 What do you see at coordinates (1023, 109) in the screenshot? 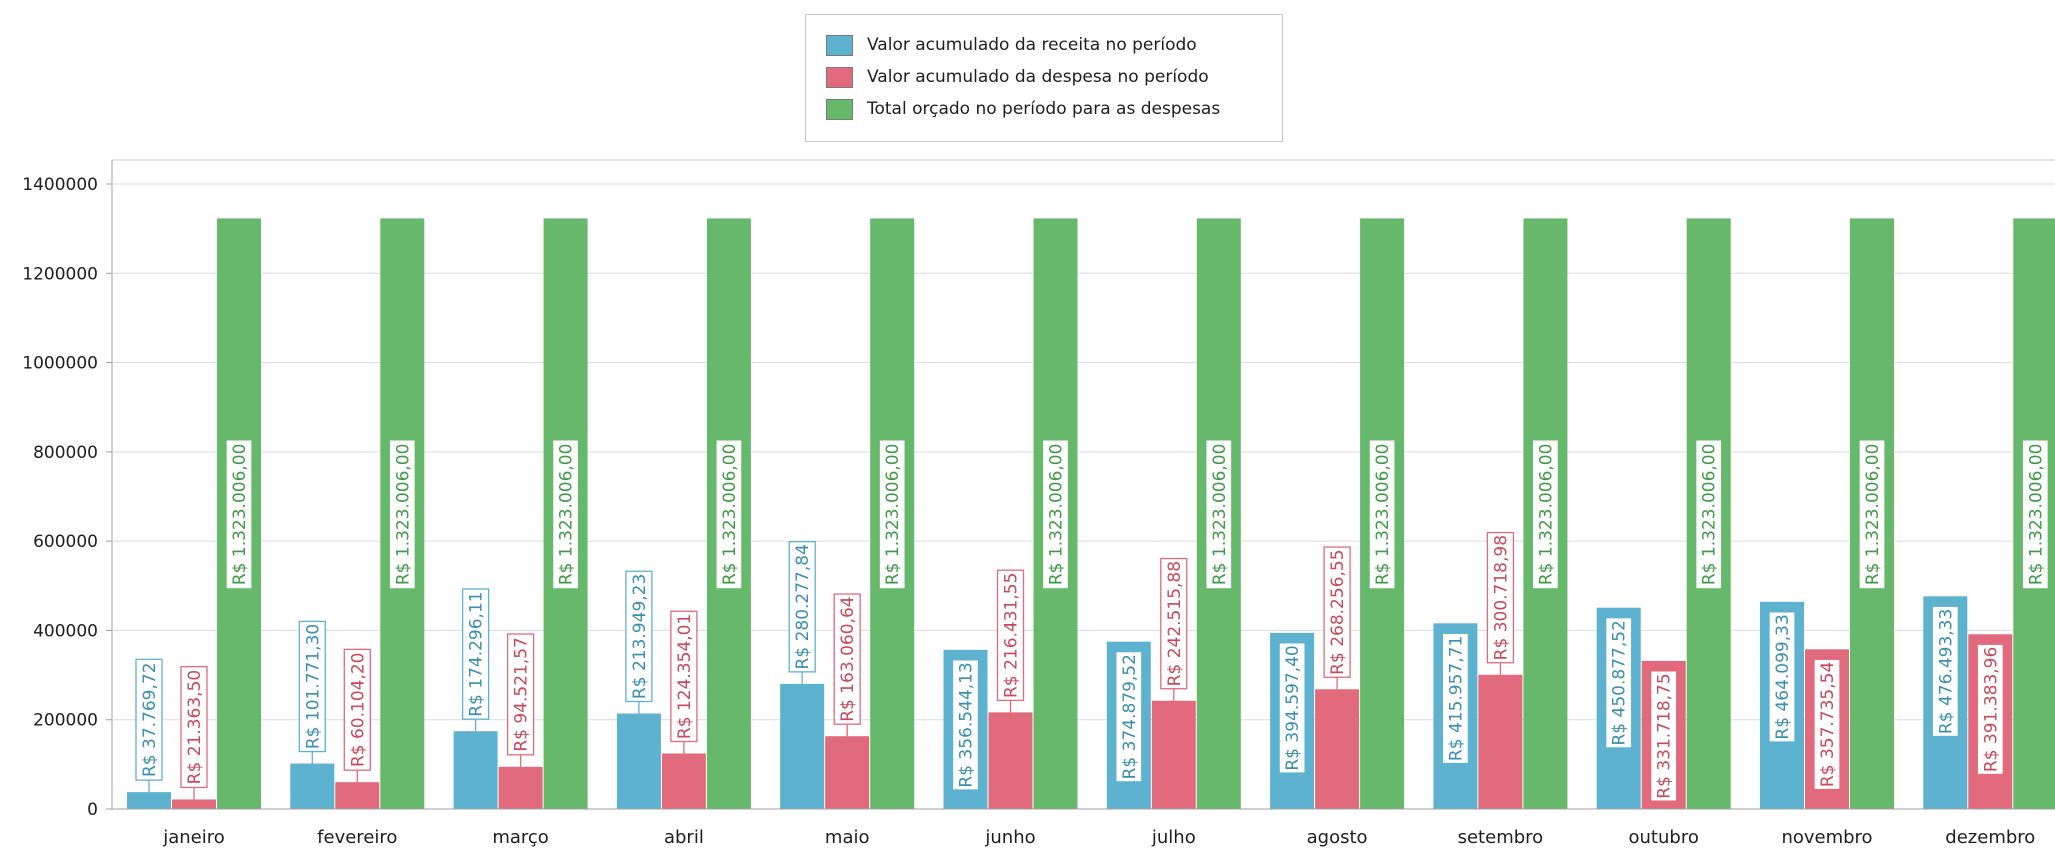
I see `legend-item-orcado: Total orçado no período para as despesas` at bounding box center [1023, 109].